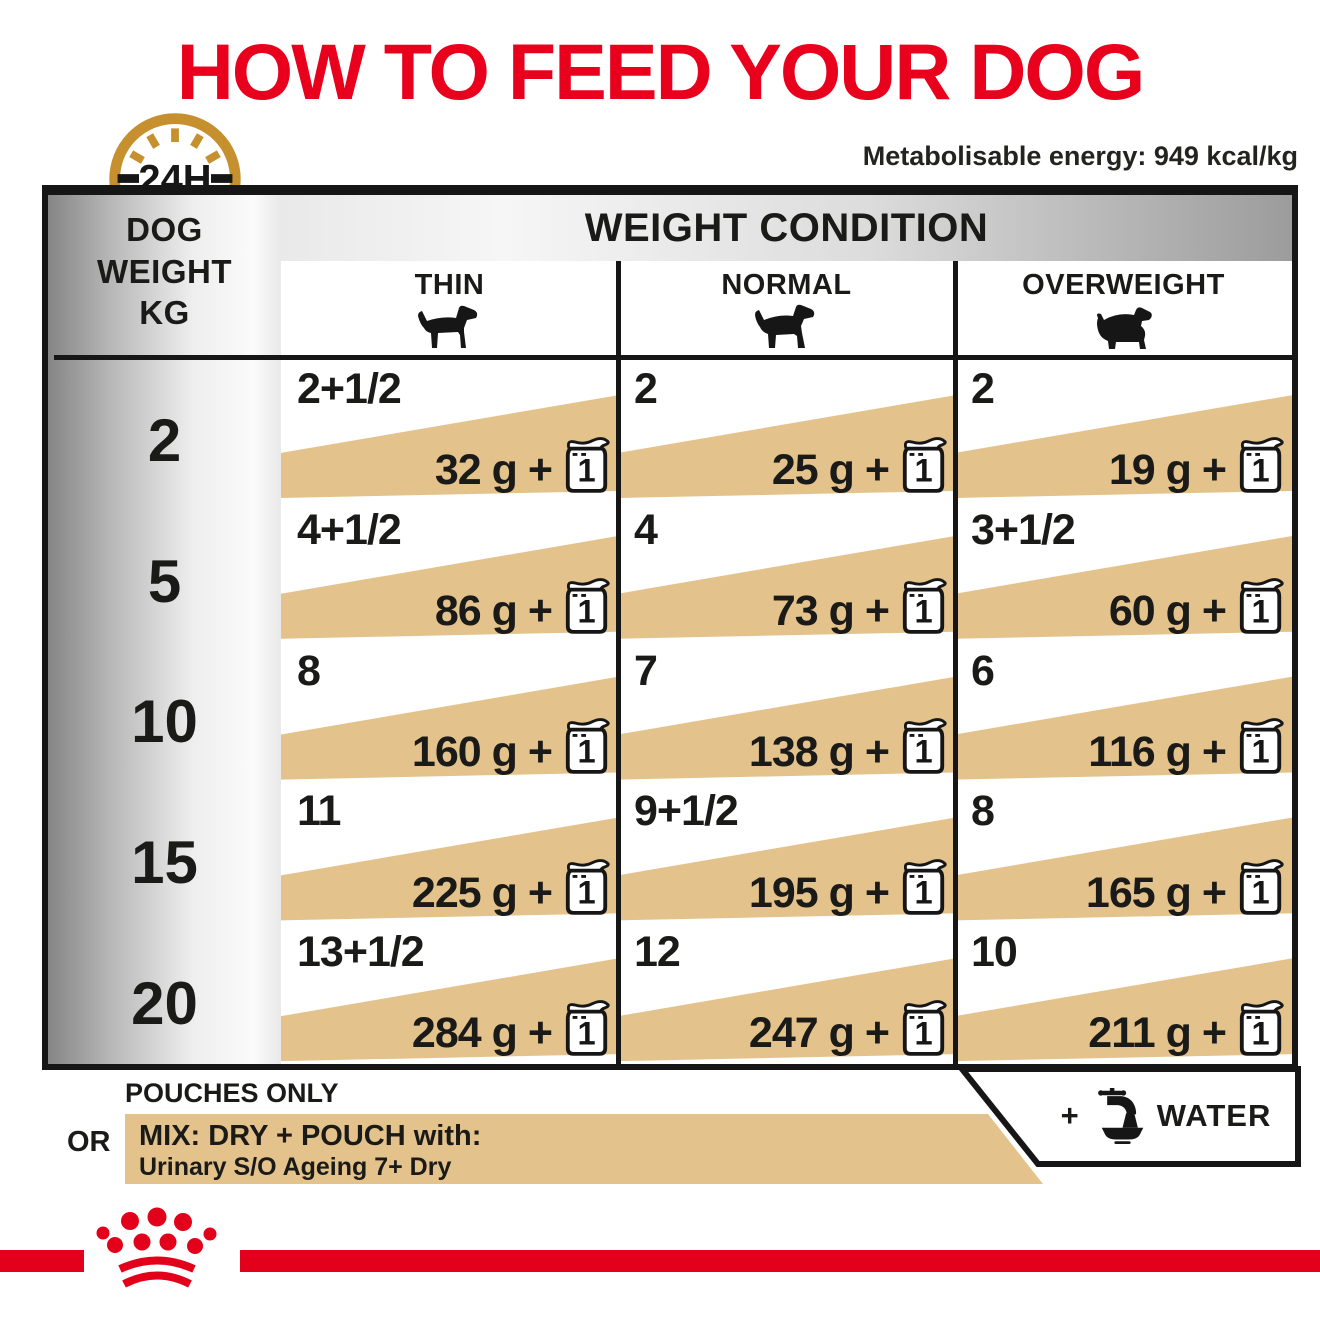 The width and height of the screenshot is (1320, 1320). I want to click on table-row: 13+1/2 284 g + 1 12, so click(786, 993).